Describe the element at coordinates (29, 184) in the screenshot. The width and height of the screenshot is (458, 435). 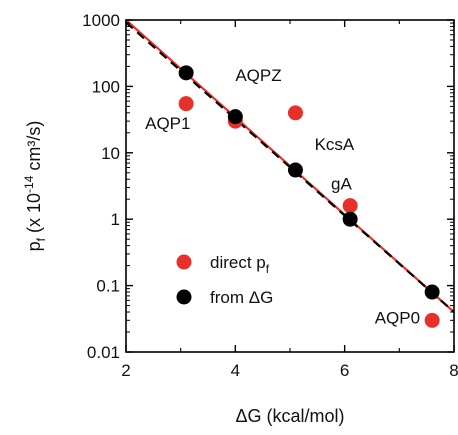
I see `y-axis-title-exp: -14` at that location.